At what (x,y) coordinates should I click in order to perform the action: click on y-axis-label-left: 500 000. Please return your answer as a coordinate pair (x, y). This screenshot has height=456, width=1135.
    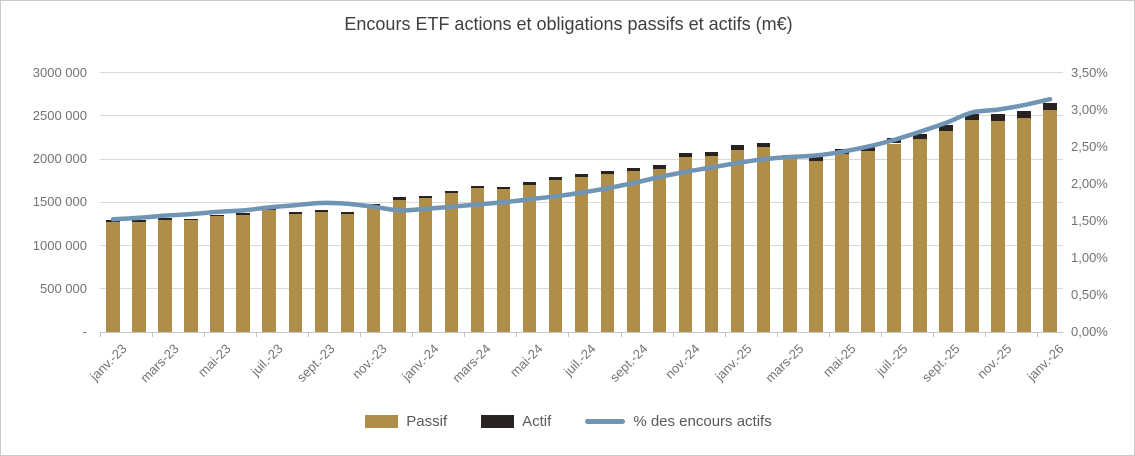
    Looking at the image, I should click on (63, 288).